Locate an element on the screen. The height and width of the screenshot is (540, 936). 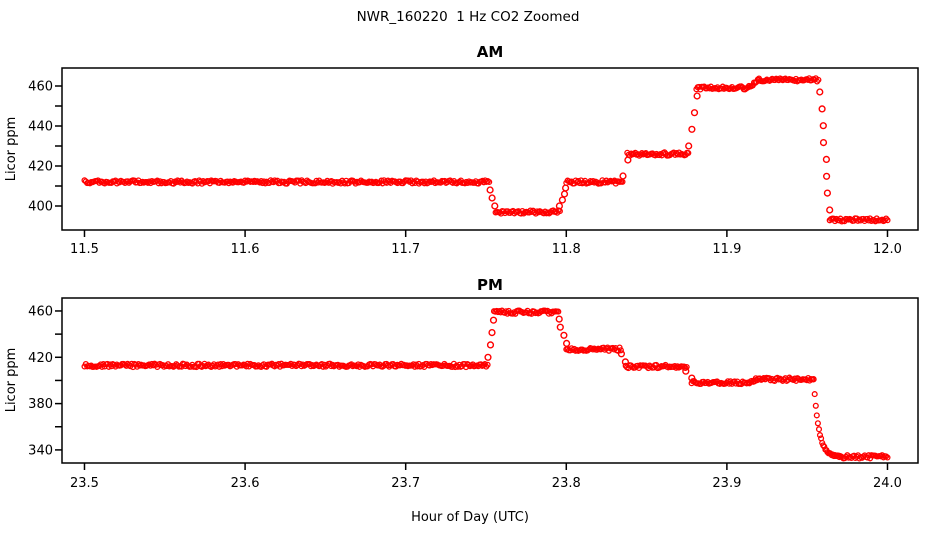
am-x-tick-label: 11.9 is located at coordinates (726, 249).